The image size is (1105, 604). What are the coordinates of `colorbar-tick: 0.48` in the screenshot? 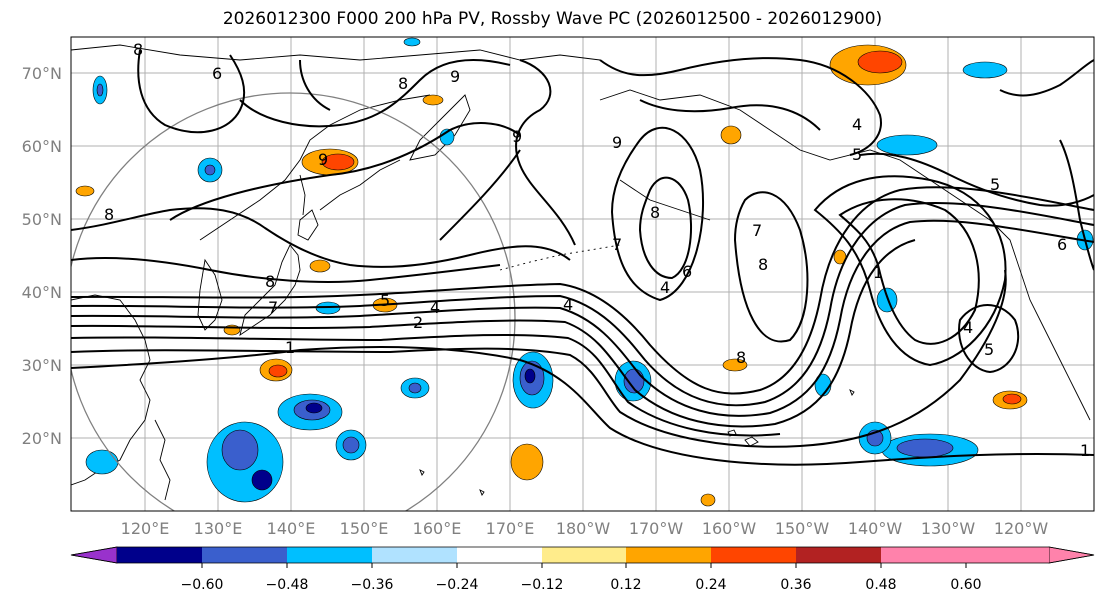 It's located at (880, 585).